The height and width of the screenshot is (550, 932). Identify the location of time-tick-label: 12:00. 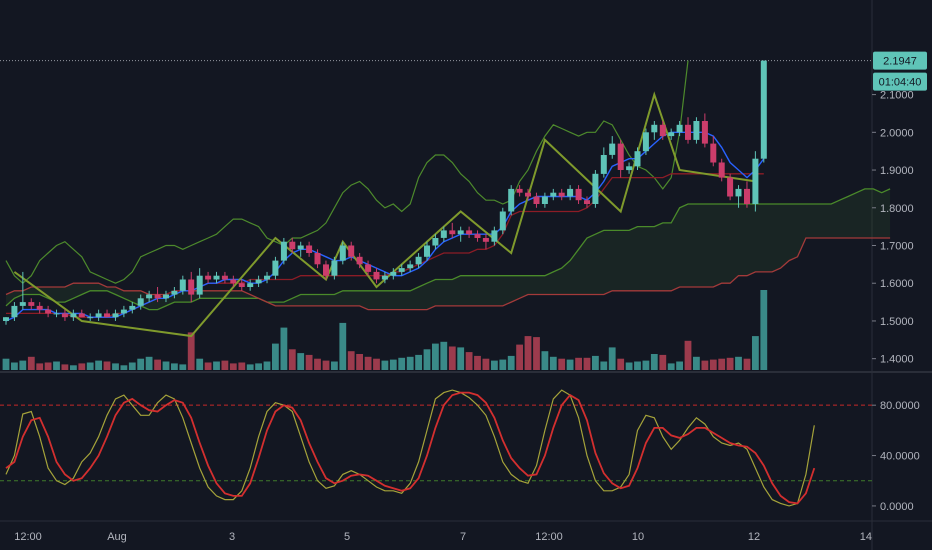
(28, 537).